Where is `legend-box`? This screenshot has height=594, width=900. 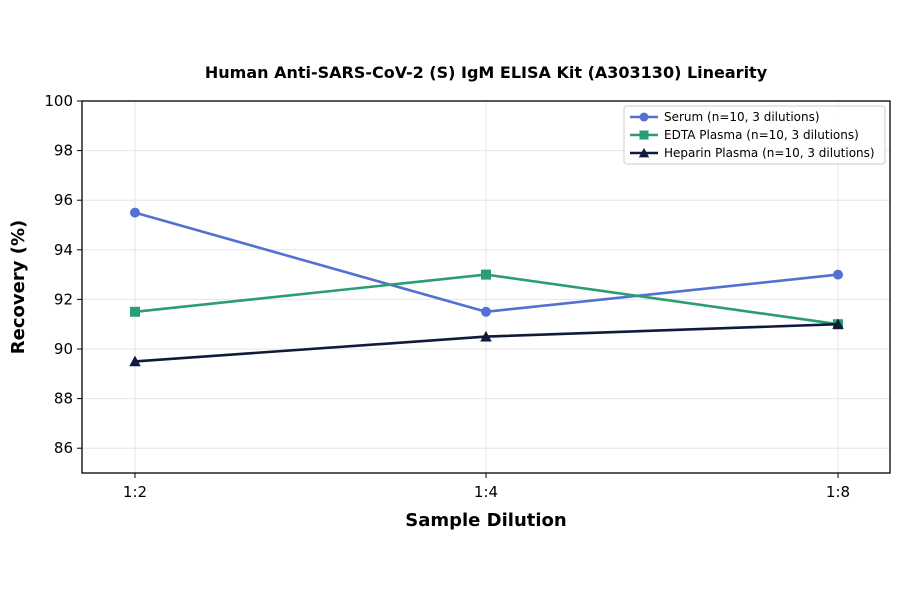
legend-box is located at coordinates (754, 135).